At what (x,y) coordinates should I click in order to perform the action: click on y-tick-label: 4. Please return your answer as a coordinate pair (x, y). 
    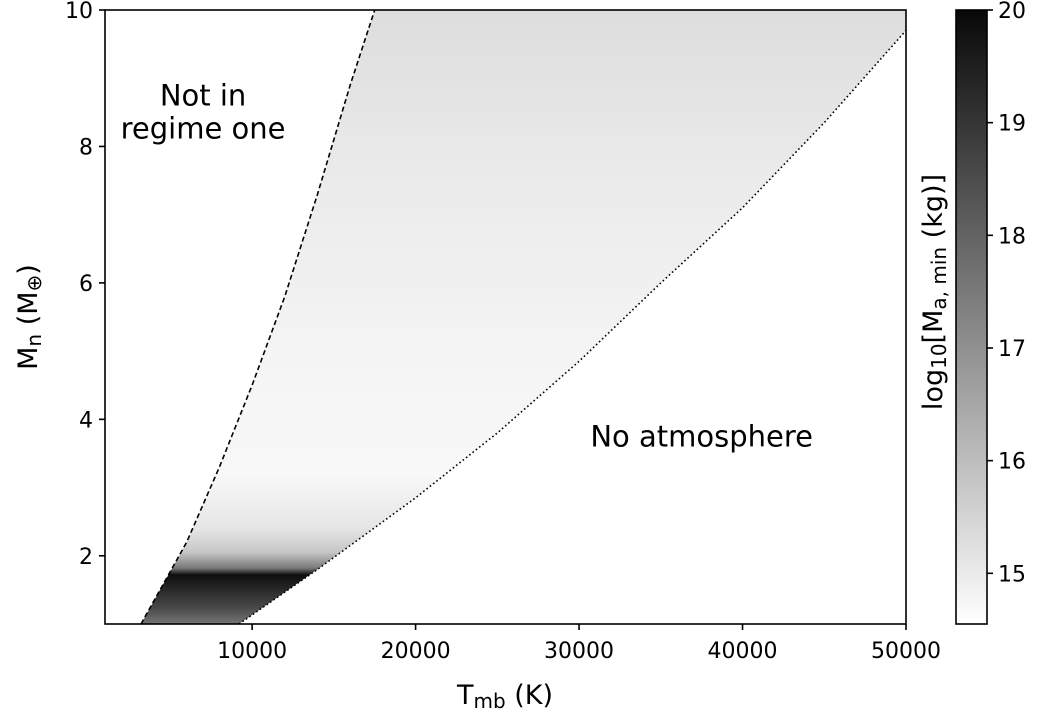
    Looking at the image, I should click on (86, 420).